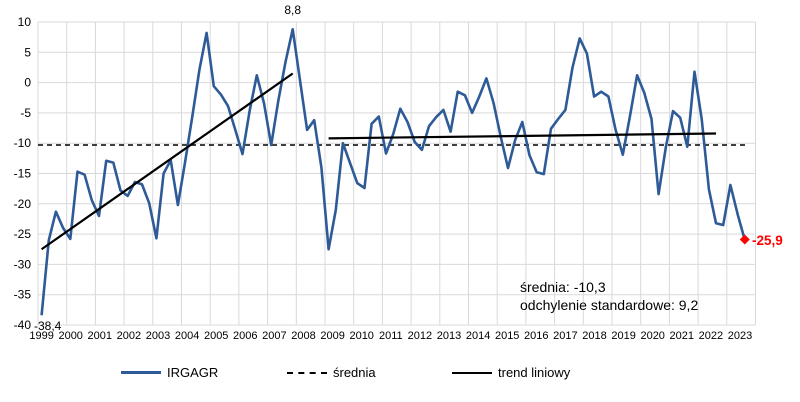 Image resolution: width=800 pixels, height=402 pixels. I want to click on legend-swatch-mean-dashed-line, so click(307, 372).